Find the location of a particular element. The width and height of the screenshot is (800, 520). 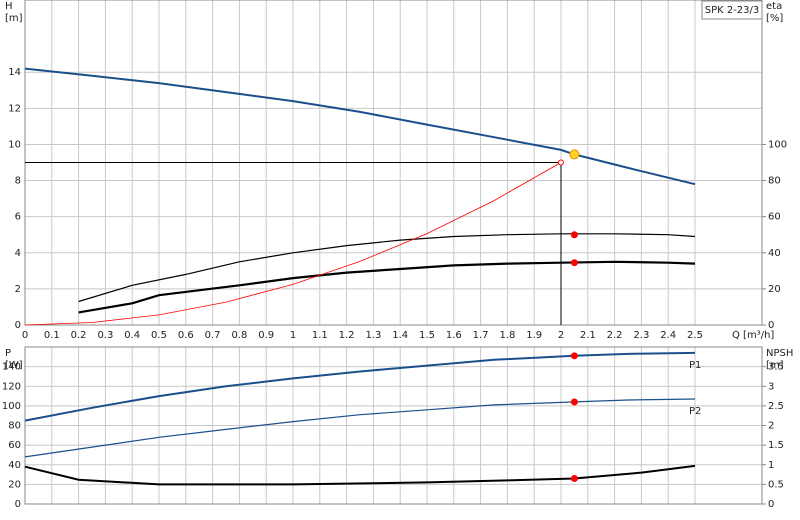

y2-tick-label: 100 is located at coordinates (777, 144).